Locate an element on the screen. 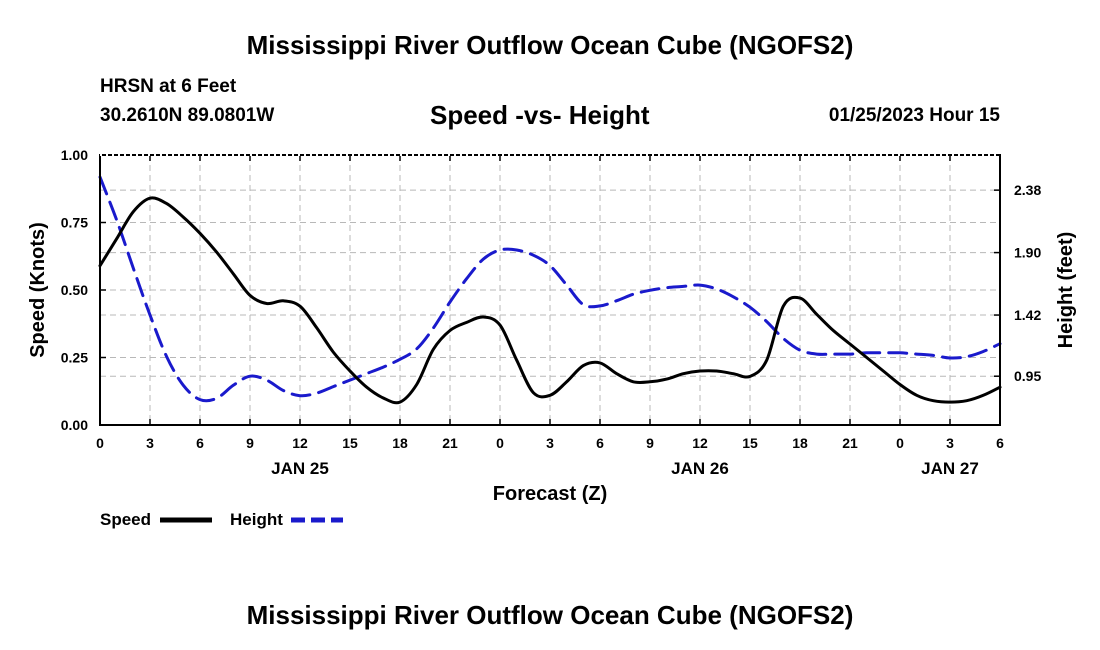 Image resolution: width=1100 pixels, height=650 pixels. y-tick-label: 0.75 is located at coordinates (74, 223).